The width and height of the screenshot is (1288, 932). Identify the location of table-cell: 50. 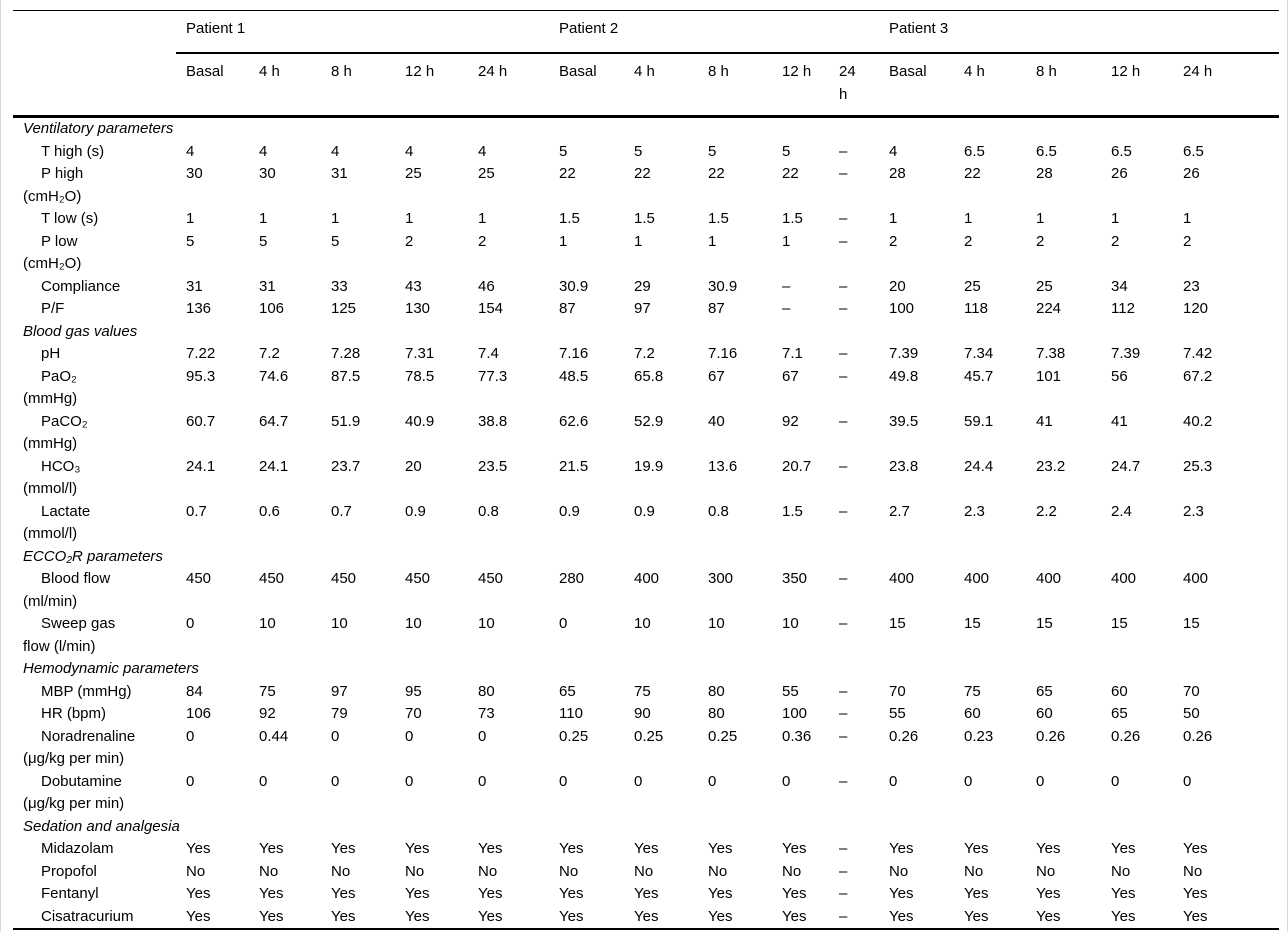
(1191, 713).